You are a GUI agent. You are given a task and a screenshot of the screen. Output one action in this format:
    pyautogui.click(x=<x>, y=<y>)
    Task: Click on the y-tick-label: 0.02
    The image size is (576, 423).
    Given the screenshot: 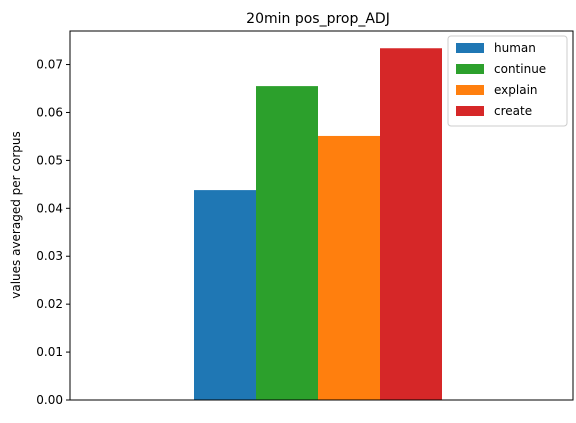 What is the action you would take?
    pyautogui.click(x=49, y=304)
    